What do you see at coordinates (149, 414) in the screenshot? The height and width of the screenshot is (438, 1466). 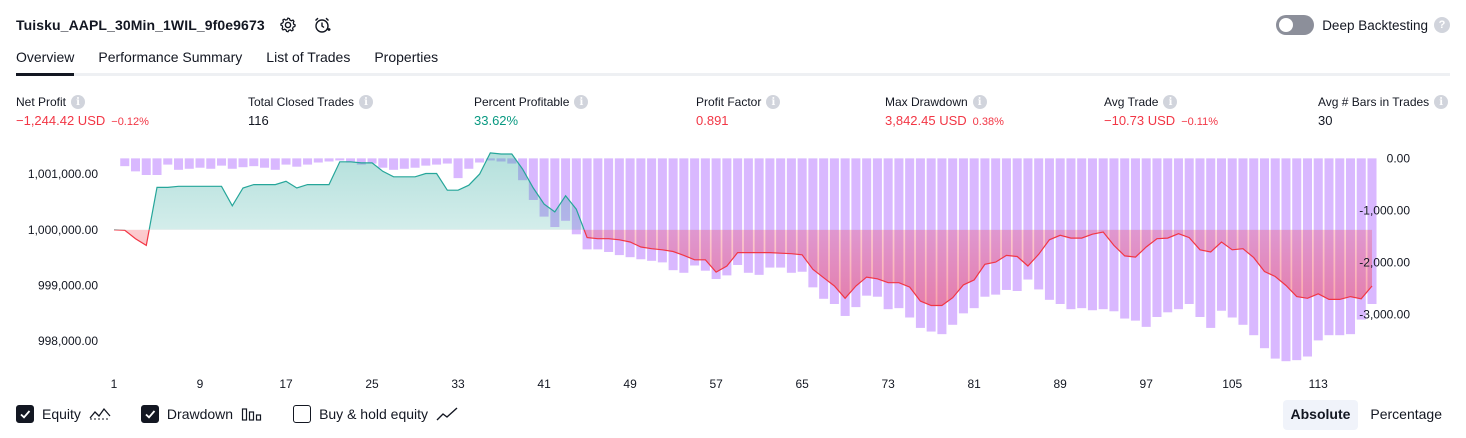 I see `drawdown-checkbox` at bounding box center [149, 414].